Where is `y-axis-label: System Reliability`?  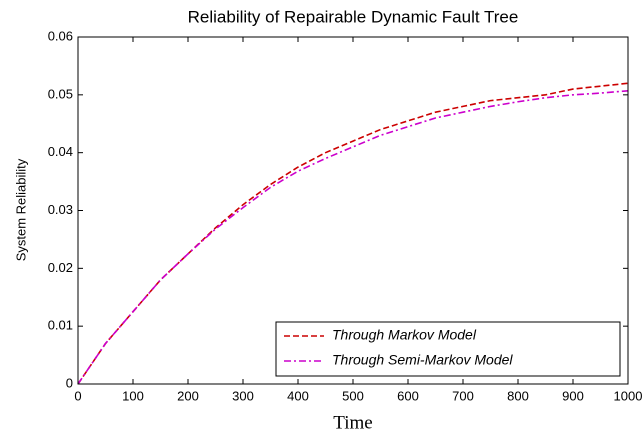 y-axis-label: System Reliability is located at coordinates (20, 209).